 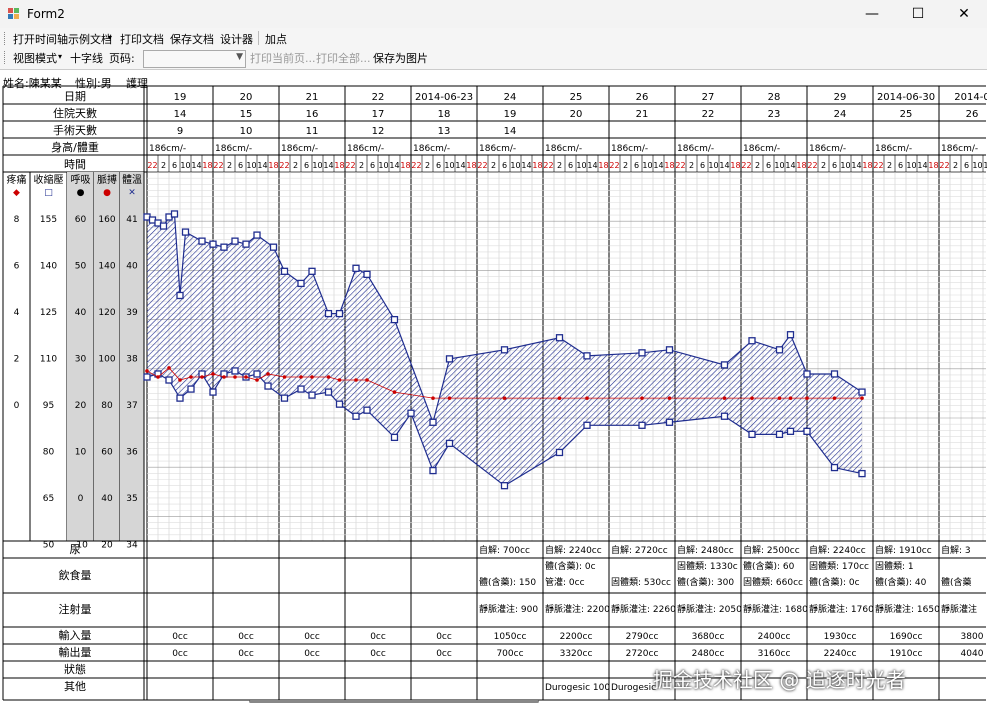 I want to click on injection-value: 靜脈灌注: 2050, so click(x=709, y=609).